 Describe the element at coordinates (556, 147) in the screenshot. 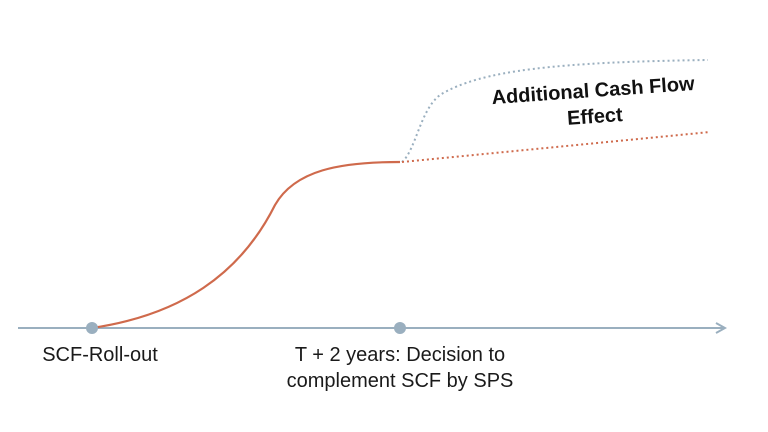

I see `baseline-dotted-line` at that location.